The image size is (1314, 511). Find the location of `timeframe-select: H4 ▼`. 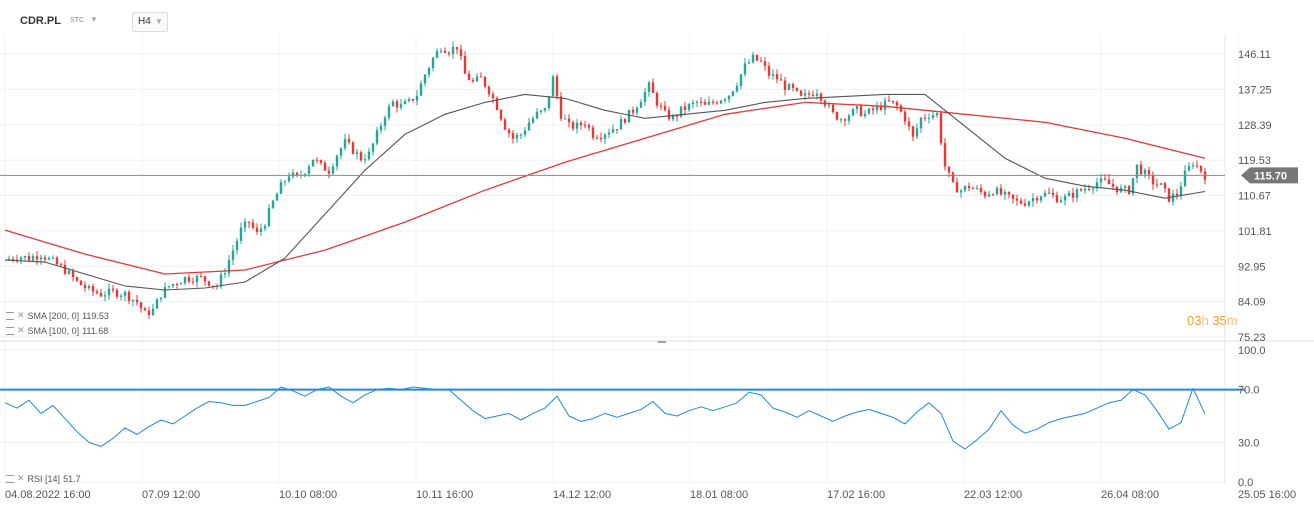

timeframe-select: H4 ▼ is located at coordinates (150, 22).